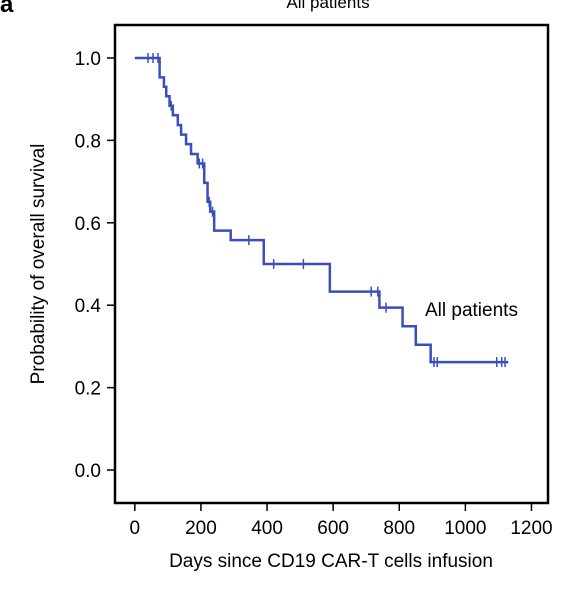 Image resolution: width=574 pixels, height=594 pixels. Describe the element at coordinates (201, 528) in the screenshot. I see `x-tick-label: 200` at that location.